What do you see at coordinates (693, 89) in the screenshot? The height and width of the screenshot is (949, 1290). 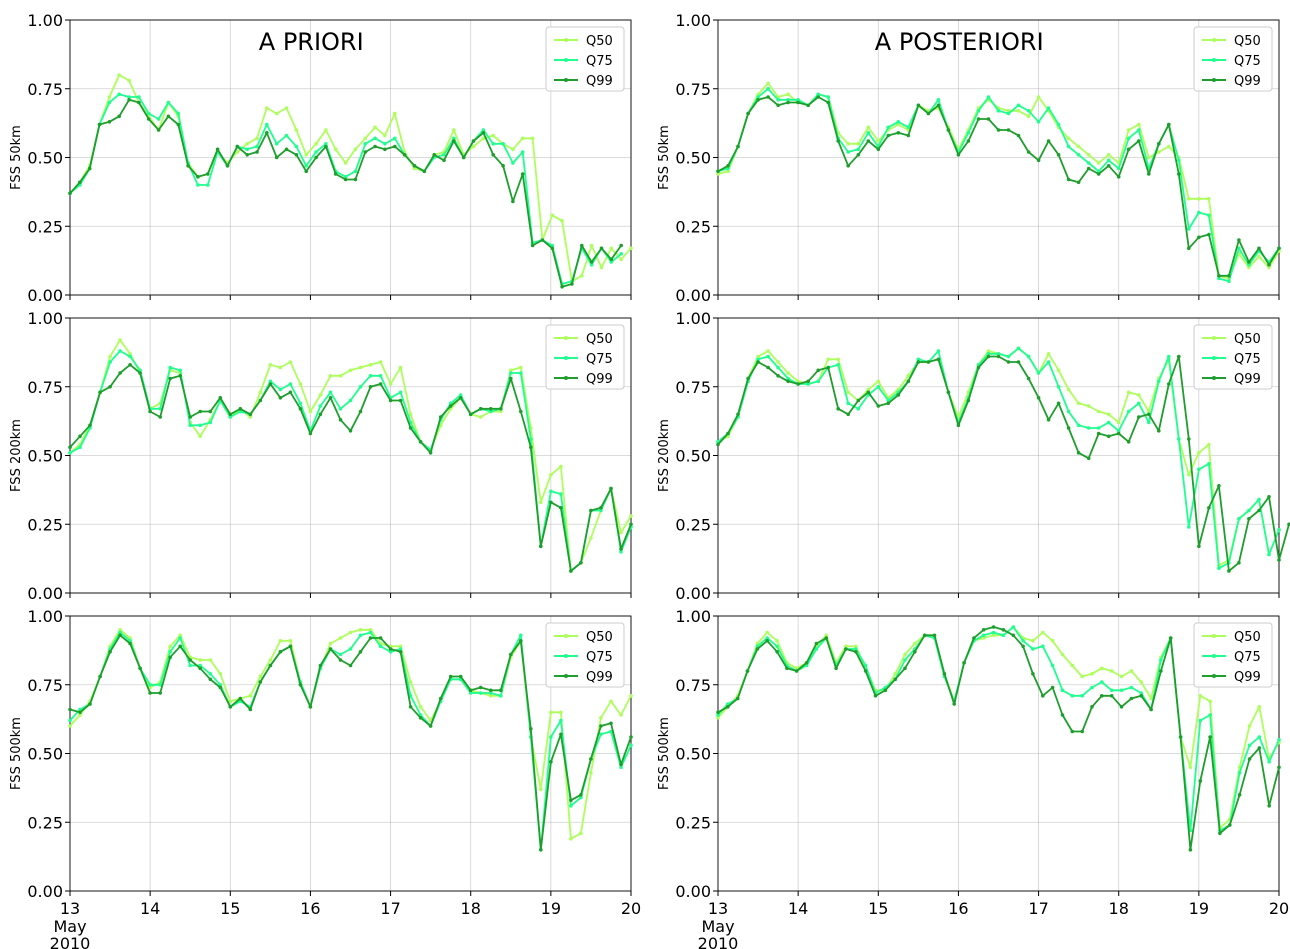 I see `y-tick-label: 0.75` at bounding box center [693, 89].